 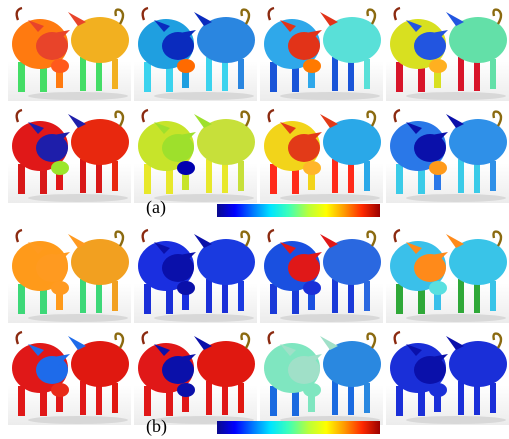 What do you see at coordinates (156, 207) in the screenshot?
I see `panel-a-caption: (a)` at bounding box center [156, 207].